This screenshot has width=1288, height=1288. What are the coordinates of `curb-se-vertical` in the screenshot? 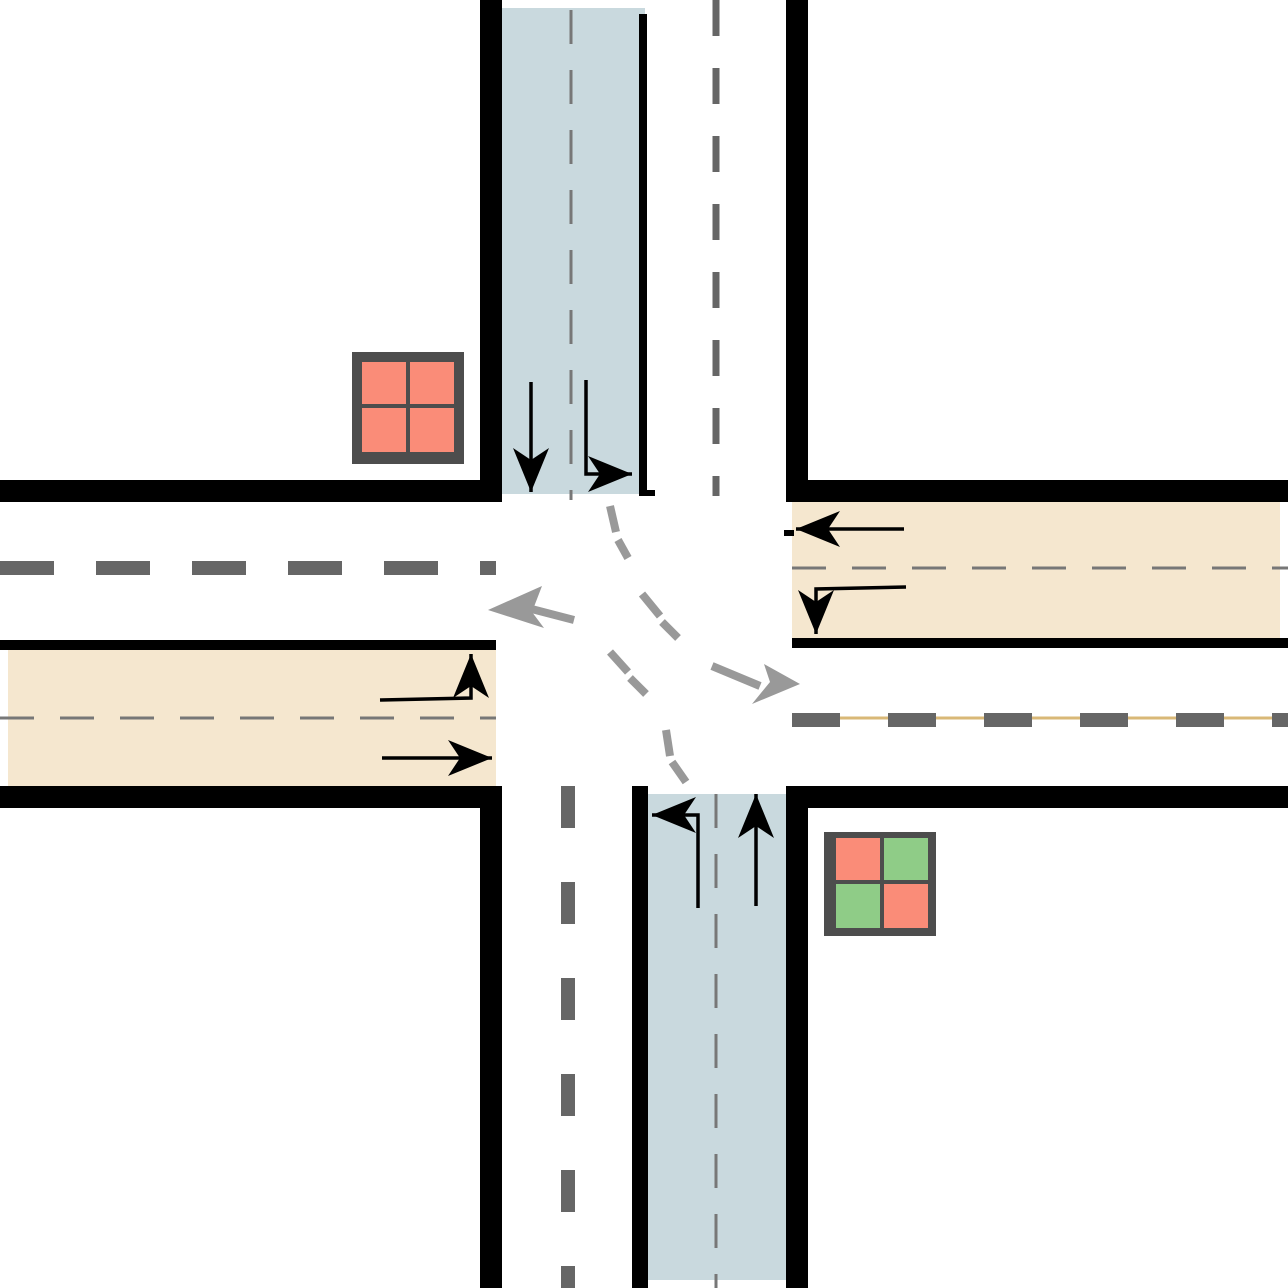 It's located at (797, 1037).